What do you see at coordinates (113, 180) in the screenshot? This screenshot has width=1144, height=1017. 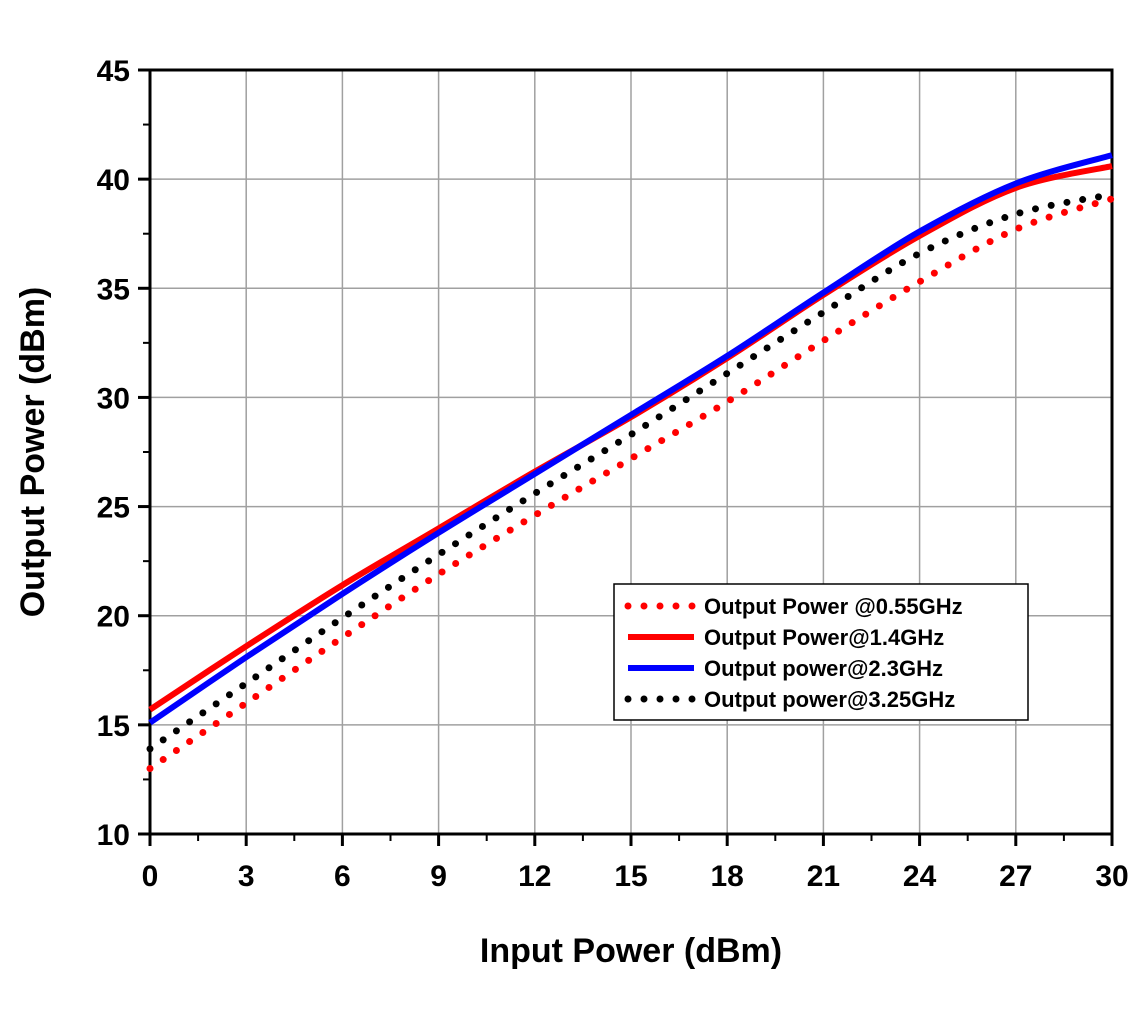 I see `y-tick-label: 40` at bounding box center [113, 180].